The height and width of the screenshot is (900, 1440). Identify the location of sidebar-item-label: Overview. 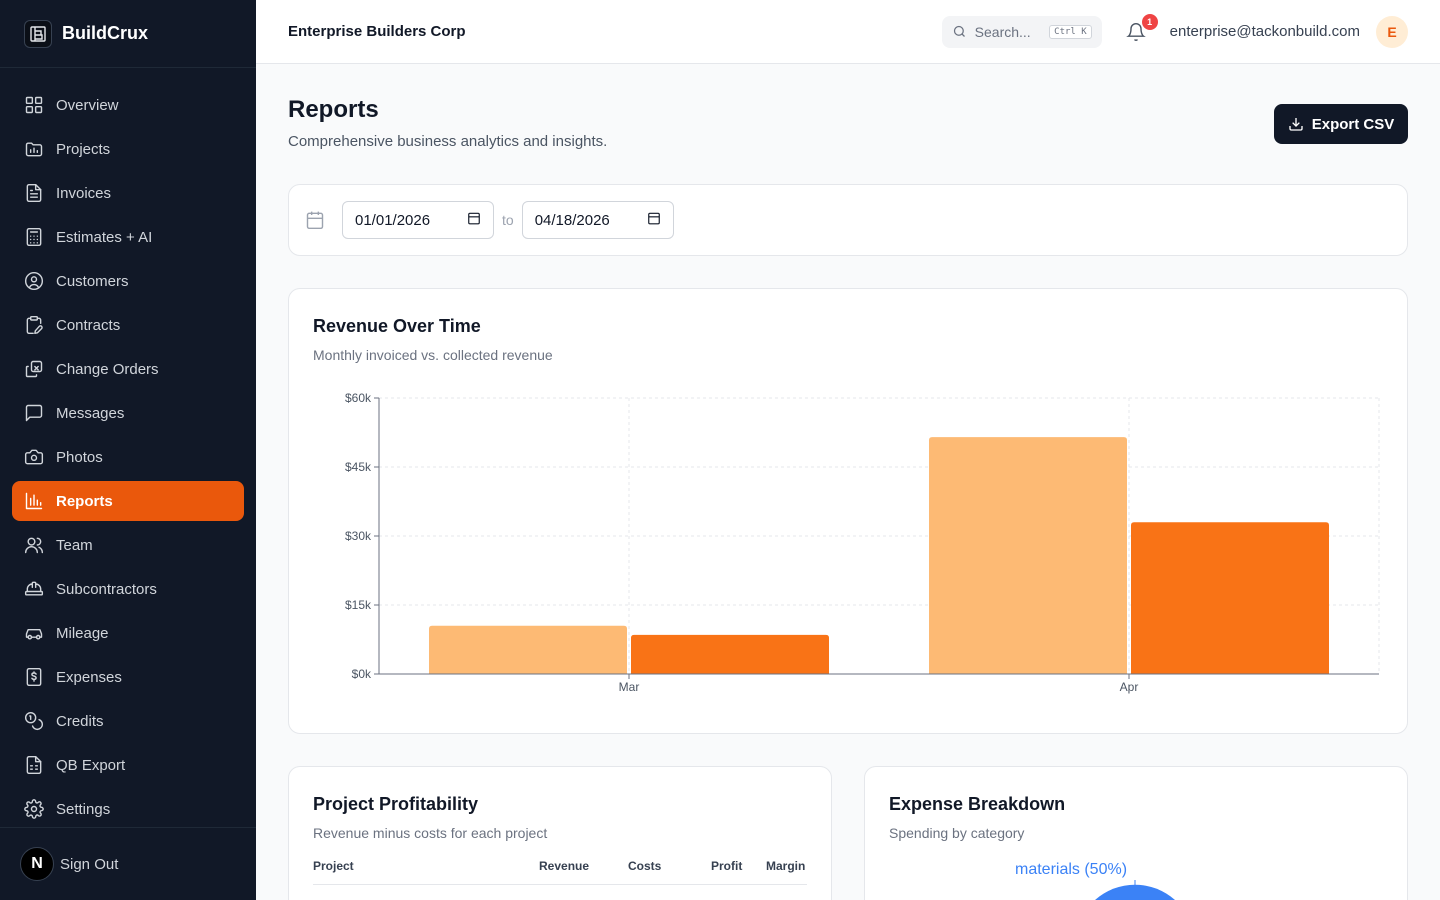
(87, 105).